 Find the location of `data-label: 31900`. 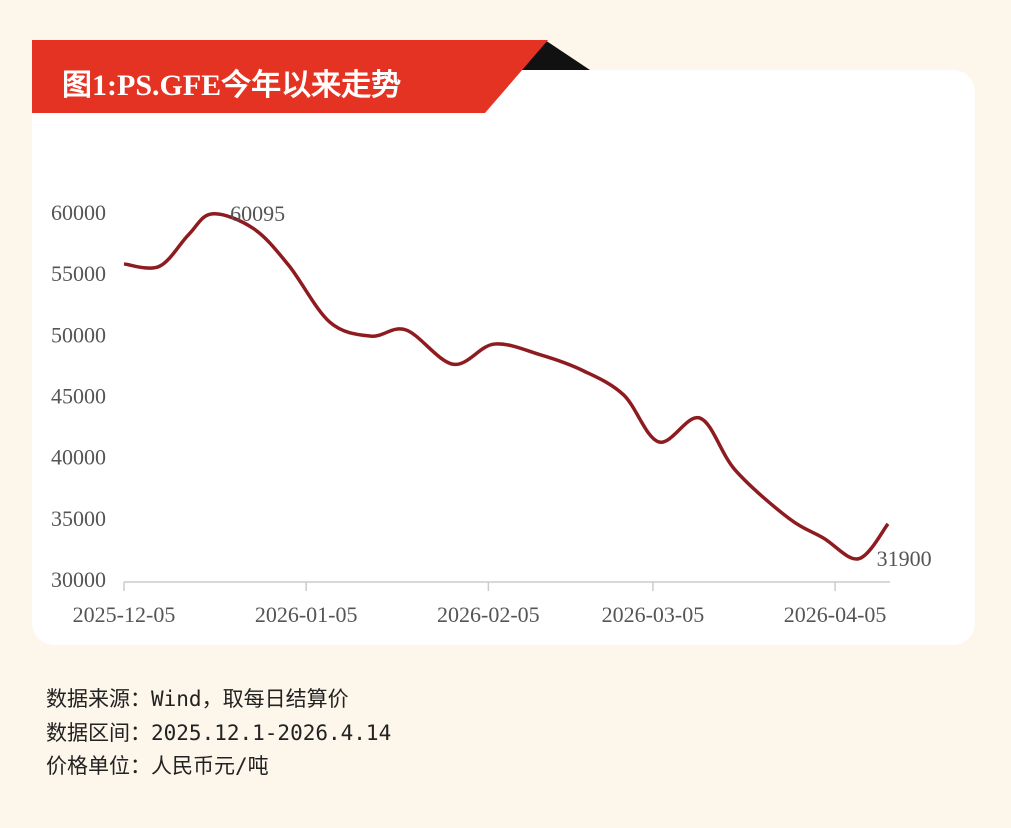

data-label: 31900 is located at coordinates (904, 558).